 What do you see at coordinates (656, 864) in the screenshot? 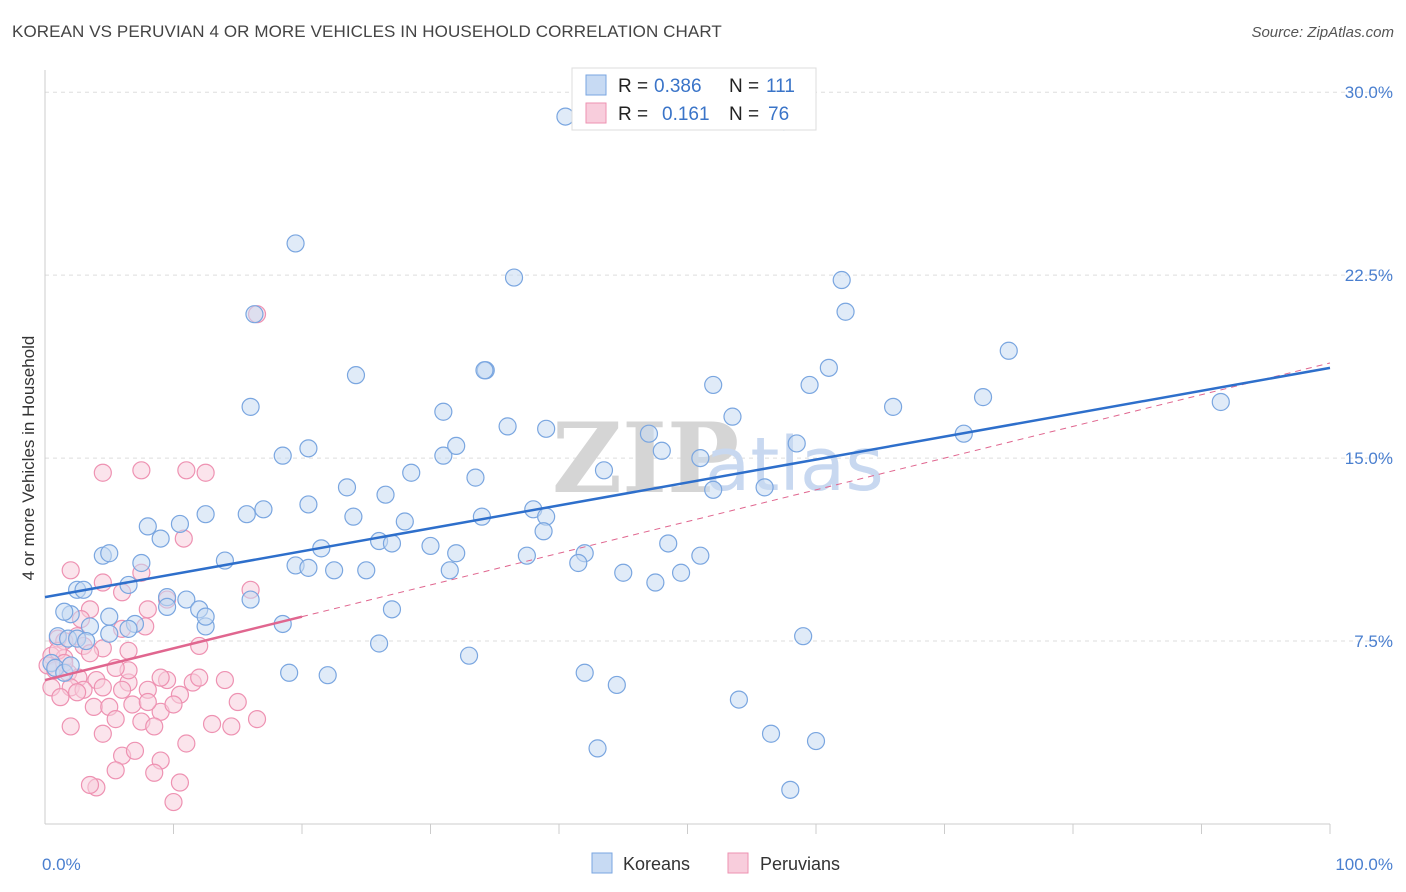
I see `bottom-legend-label-koreans: Koreans` at bounding box center [656, 864].